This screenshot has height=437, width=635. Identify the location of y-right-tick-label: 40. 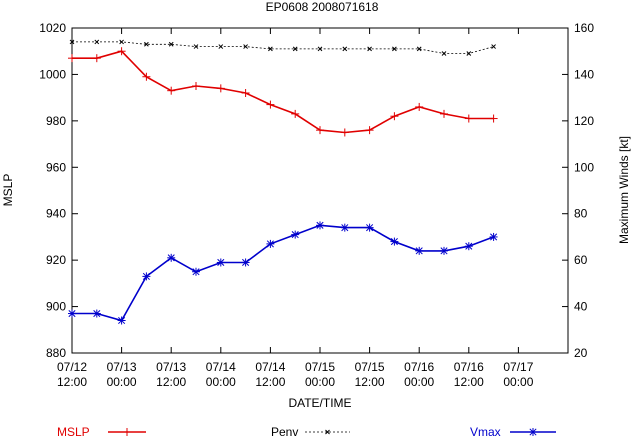
(581, 307).